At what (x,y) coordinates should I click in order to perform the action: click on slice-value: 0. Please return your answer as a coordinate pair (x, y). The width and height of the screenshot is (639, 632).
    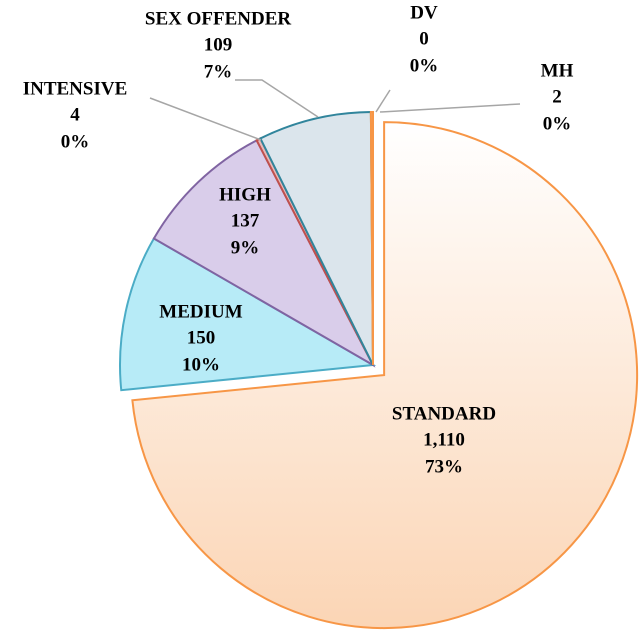
    Looking at the image, I should click on (424, 38).